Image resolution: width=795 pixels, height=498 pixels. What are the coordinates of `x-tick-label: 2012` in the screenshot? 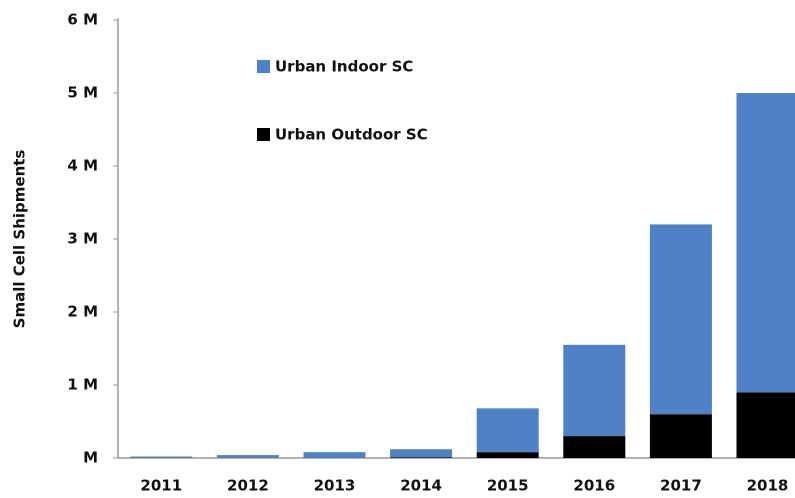 It's located at (248, 486).